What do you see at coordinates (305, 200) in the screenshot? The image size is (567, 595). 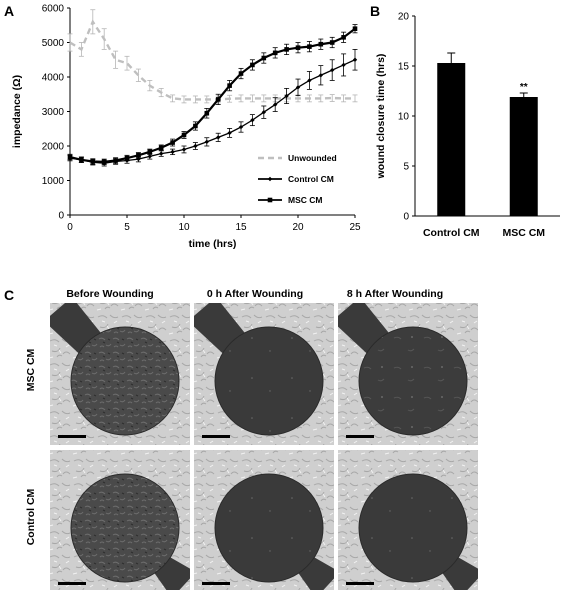 I see `legend-label: MSC CM` at bounding box center [305, 200].